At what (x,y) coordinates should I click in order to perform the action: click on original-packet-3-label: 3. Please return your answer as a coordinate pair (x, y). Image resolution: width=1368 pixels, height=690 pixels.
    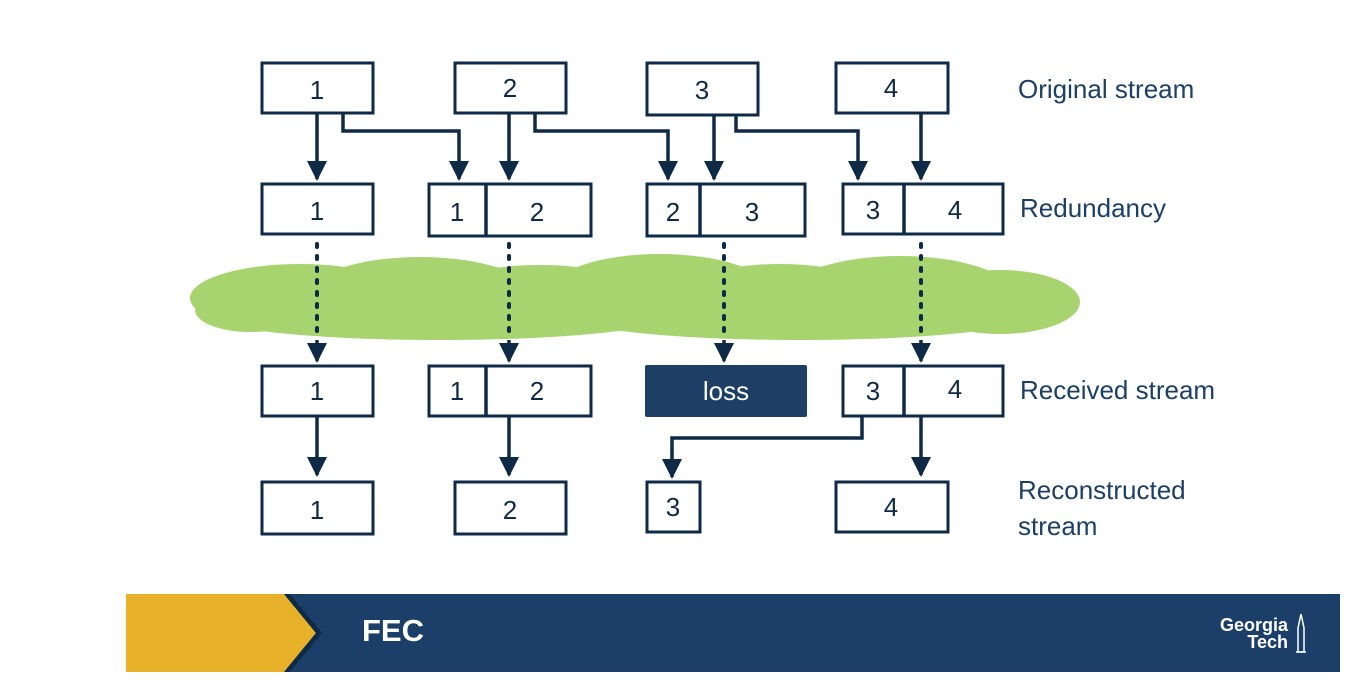
    Looking at the image, I should click on (702, 90).